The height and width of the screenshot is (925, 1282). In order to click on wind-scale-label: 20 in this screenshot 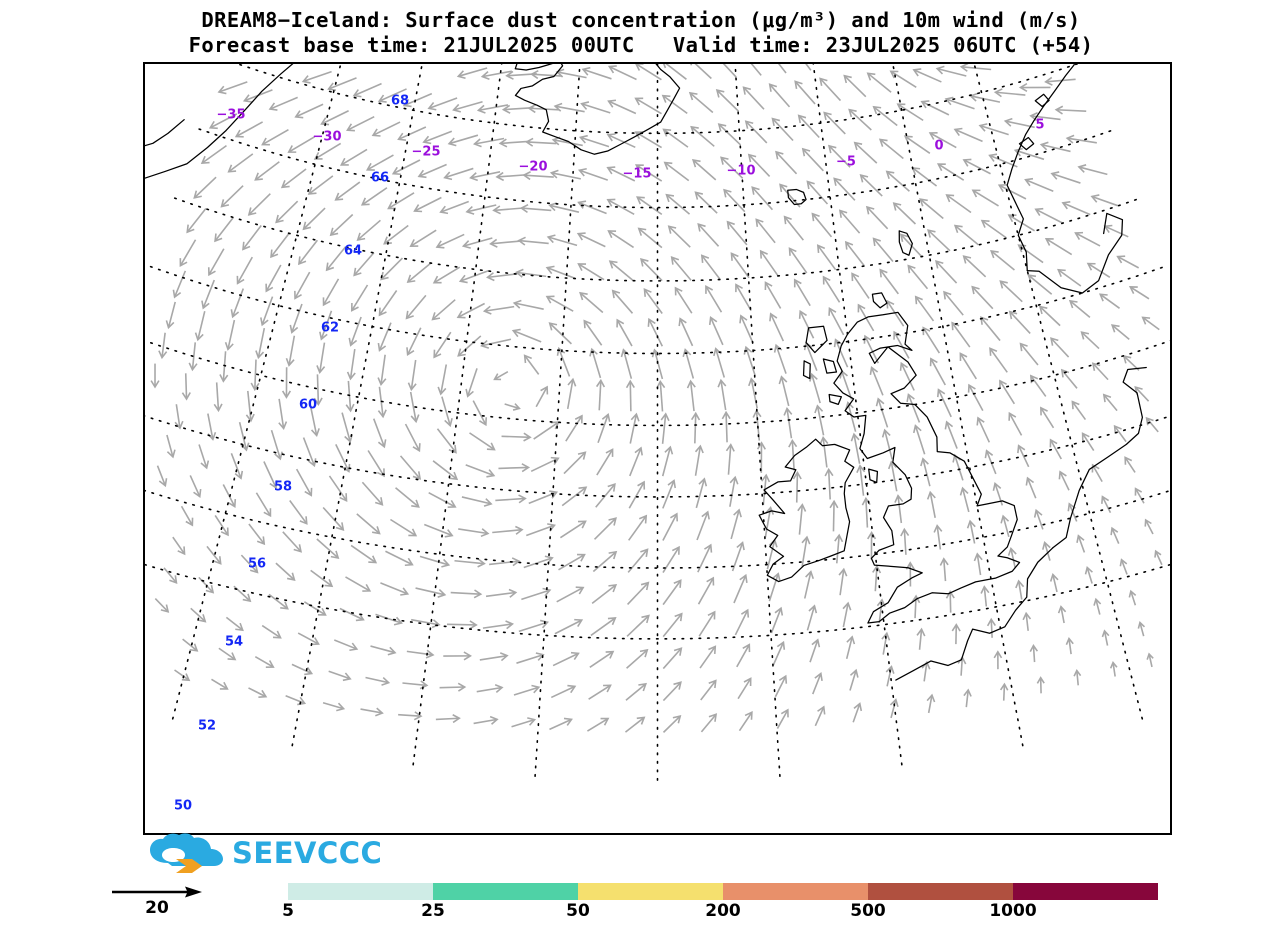, I will do `click(157, 908)`.